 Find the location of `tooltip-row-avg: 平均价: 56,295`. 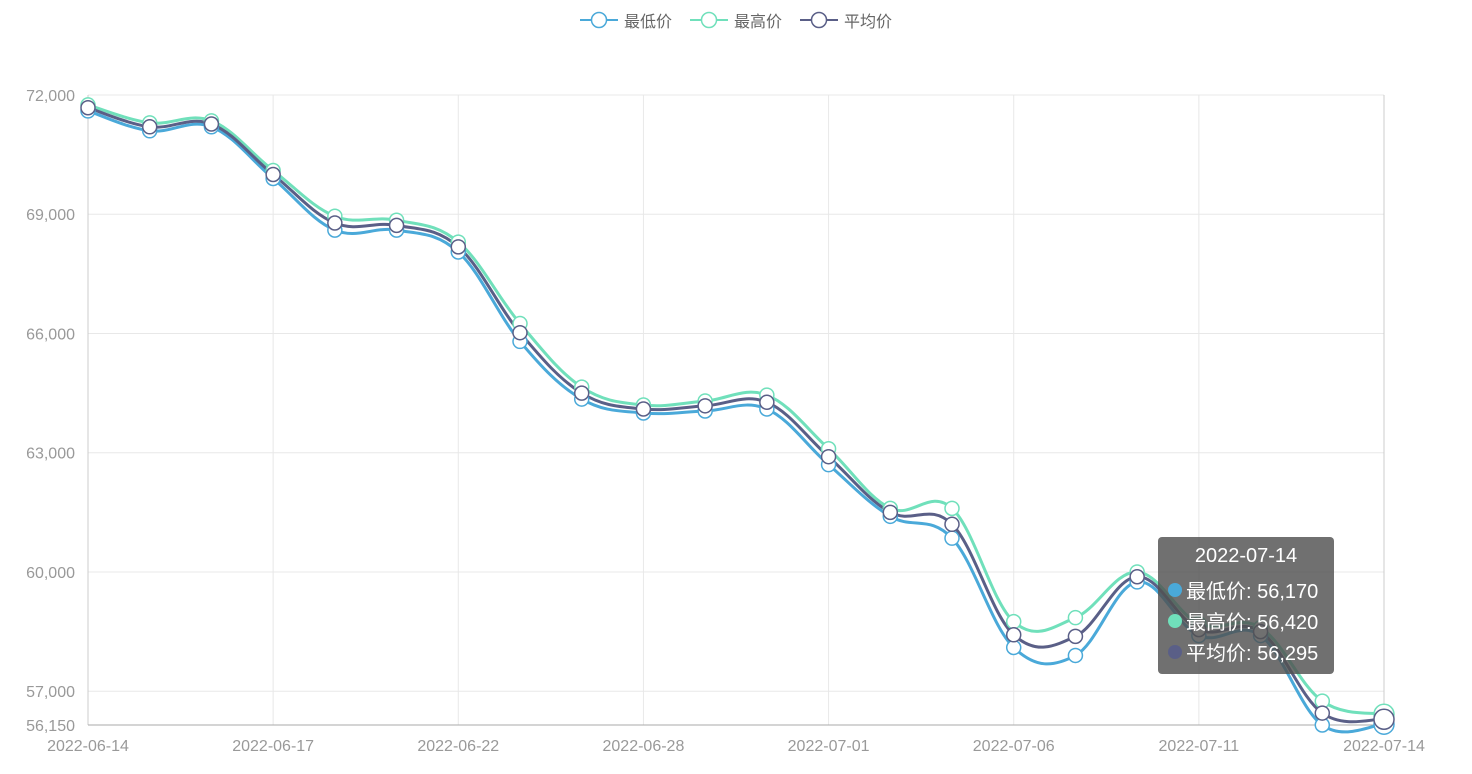

tooltip-row-avg: 平均价: 56,295 is located at coordinates (1246, 651).